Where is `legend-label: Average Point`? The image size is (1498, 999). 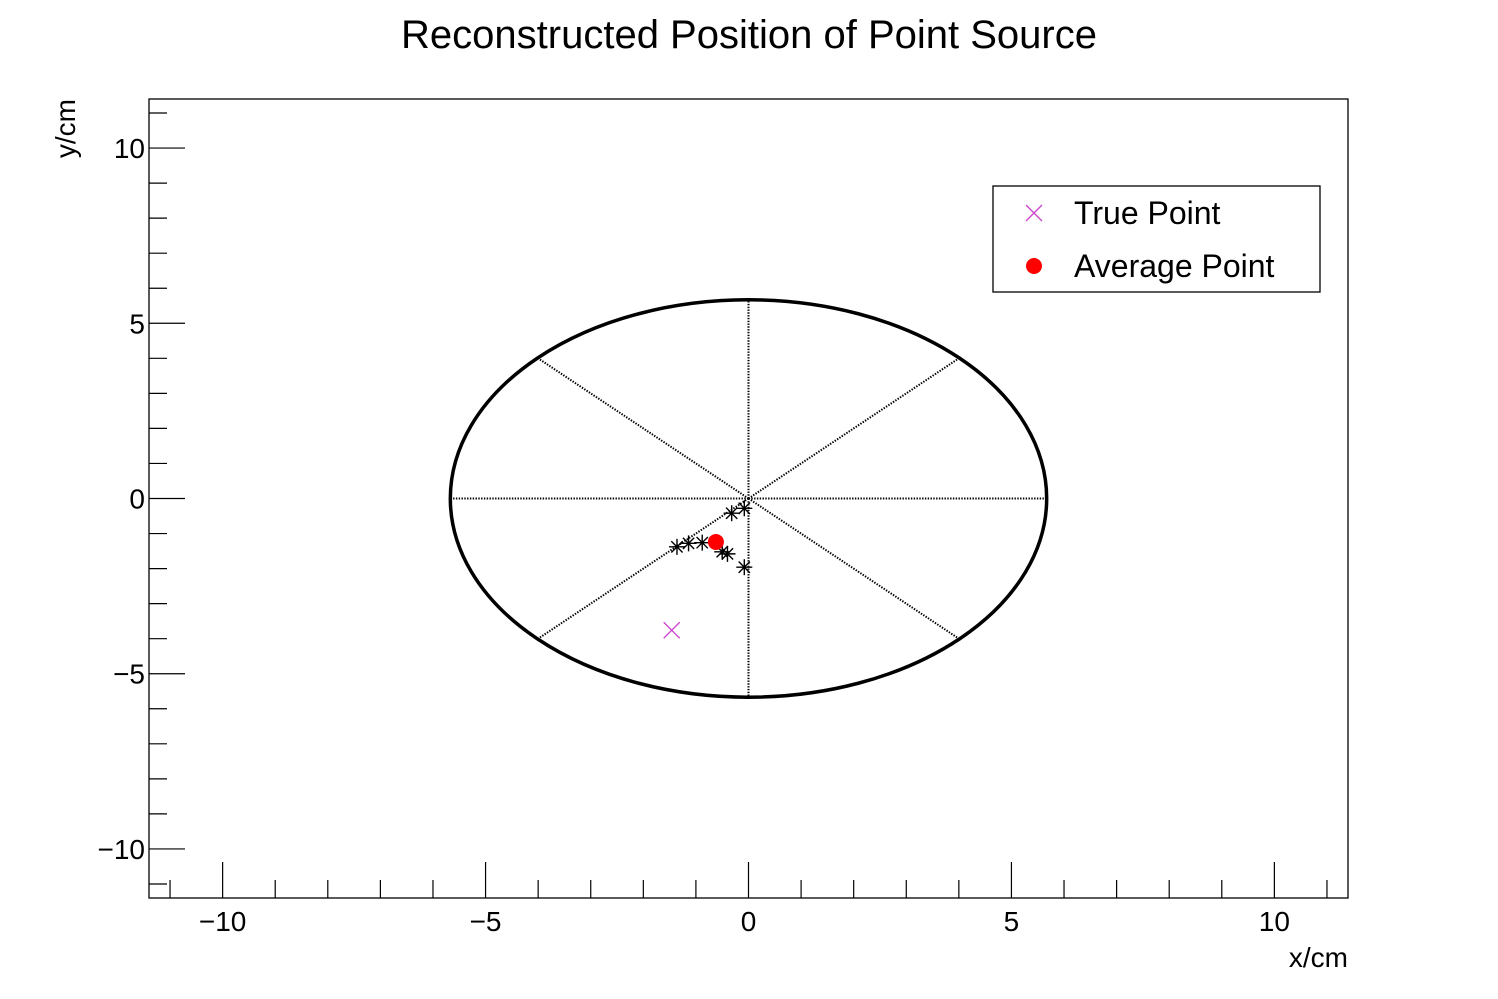
legend-label: Average Point is located at coordinates (1174, 266).